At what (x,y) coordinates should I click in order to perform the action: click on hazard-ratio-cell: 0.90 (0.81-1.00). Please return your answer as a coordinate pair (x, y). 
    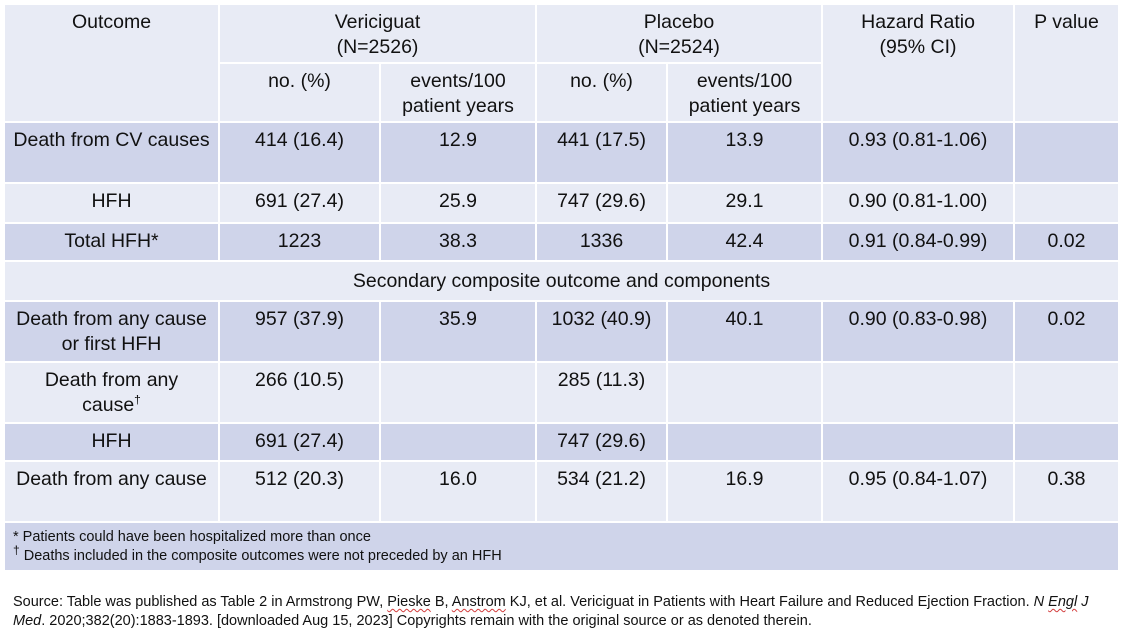
    Looking at the image, I should click on (918, 203).